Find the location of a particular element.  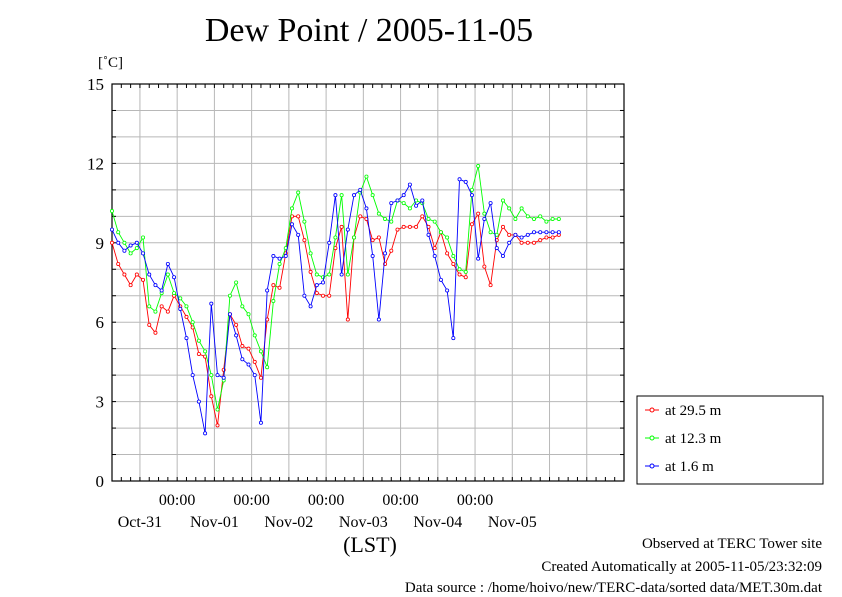

y-tick-label: 12 is located at coordinates (95, 163).